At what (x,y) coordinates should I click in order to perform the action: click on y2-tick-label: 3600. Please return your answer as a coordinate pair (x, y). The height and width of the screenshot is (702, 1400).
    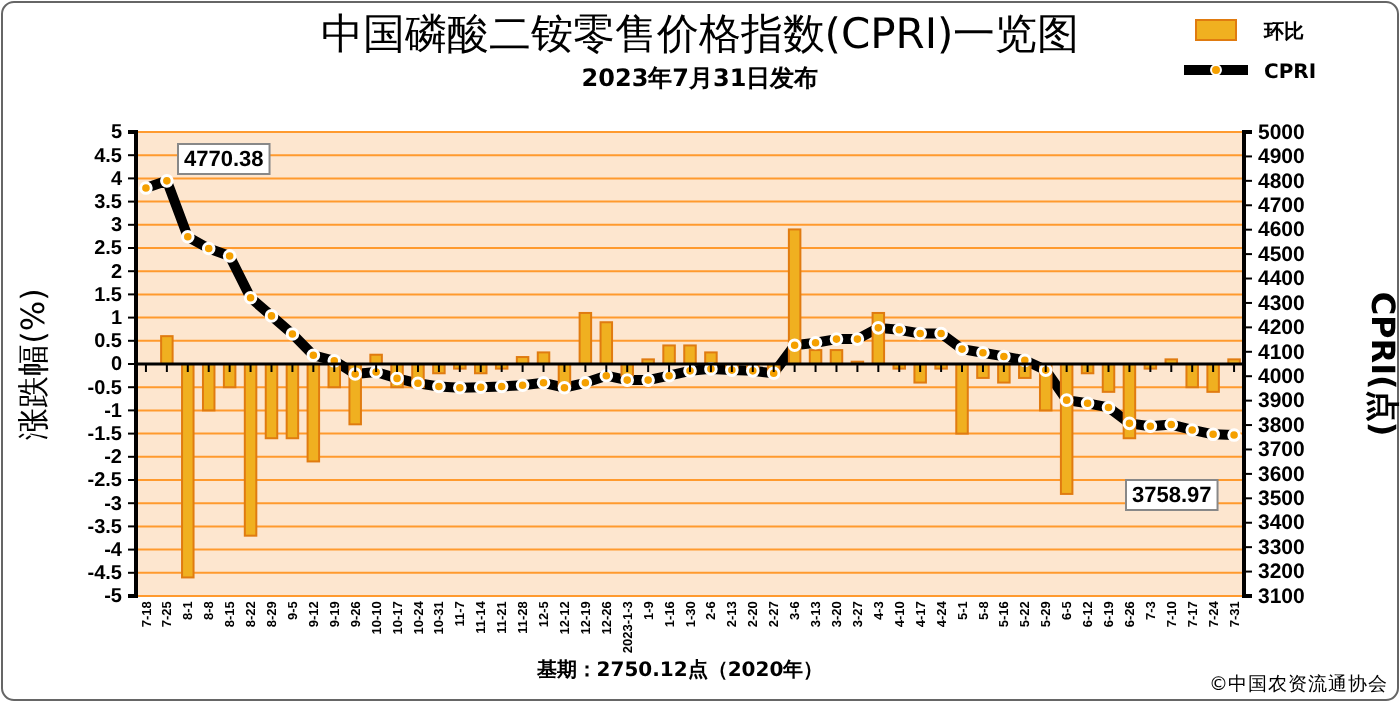
    Looking at the image, I should click on (1282, 474).